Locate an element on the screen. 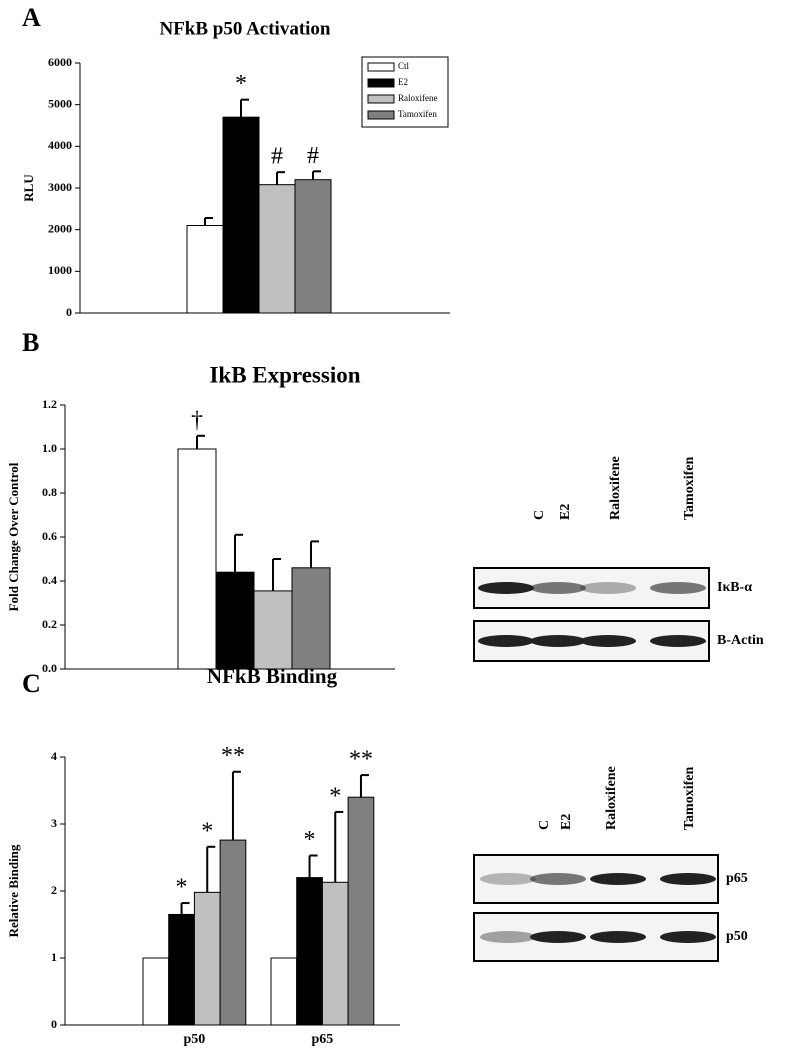 The height and width of the screenshot is (1050, 796). y-tick-label: 5000 is located at coordinates (60, 103).